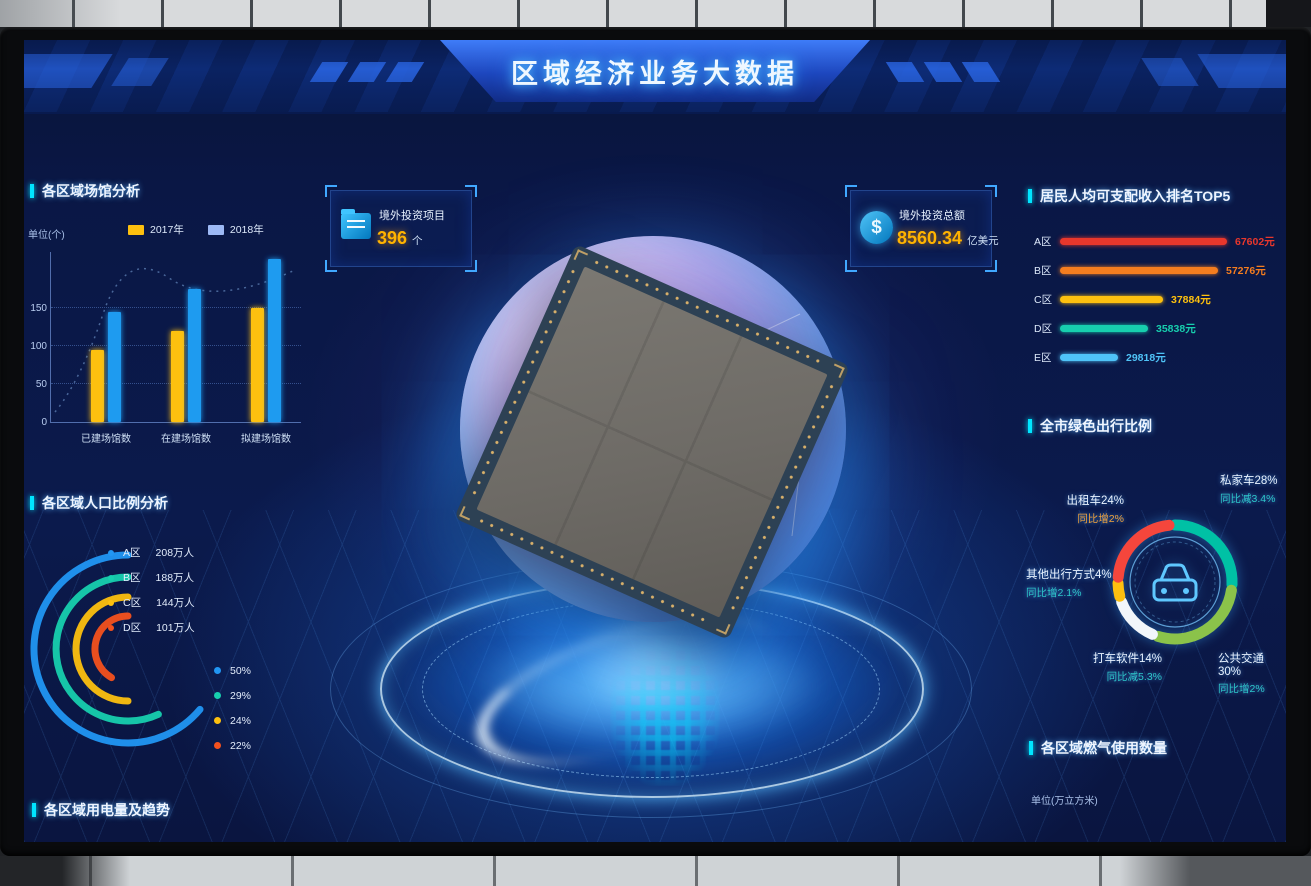 The height and width of the screenshot is (886, 1311). Describe the element at coordinates (1135, 196) in the screenshot. I see `section-title-text: 居民人均可支配收入排名TOP5` at that location.